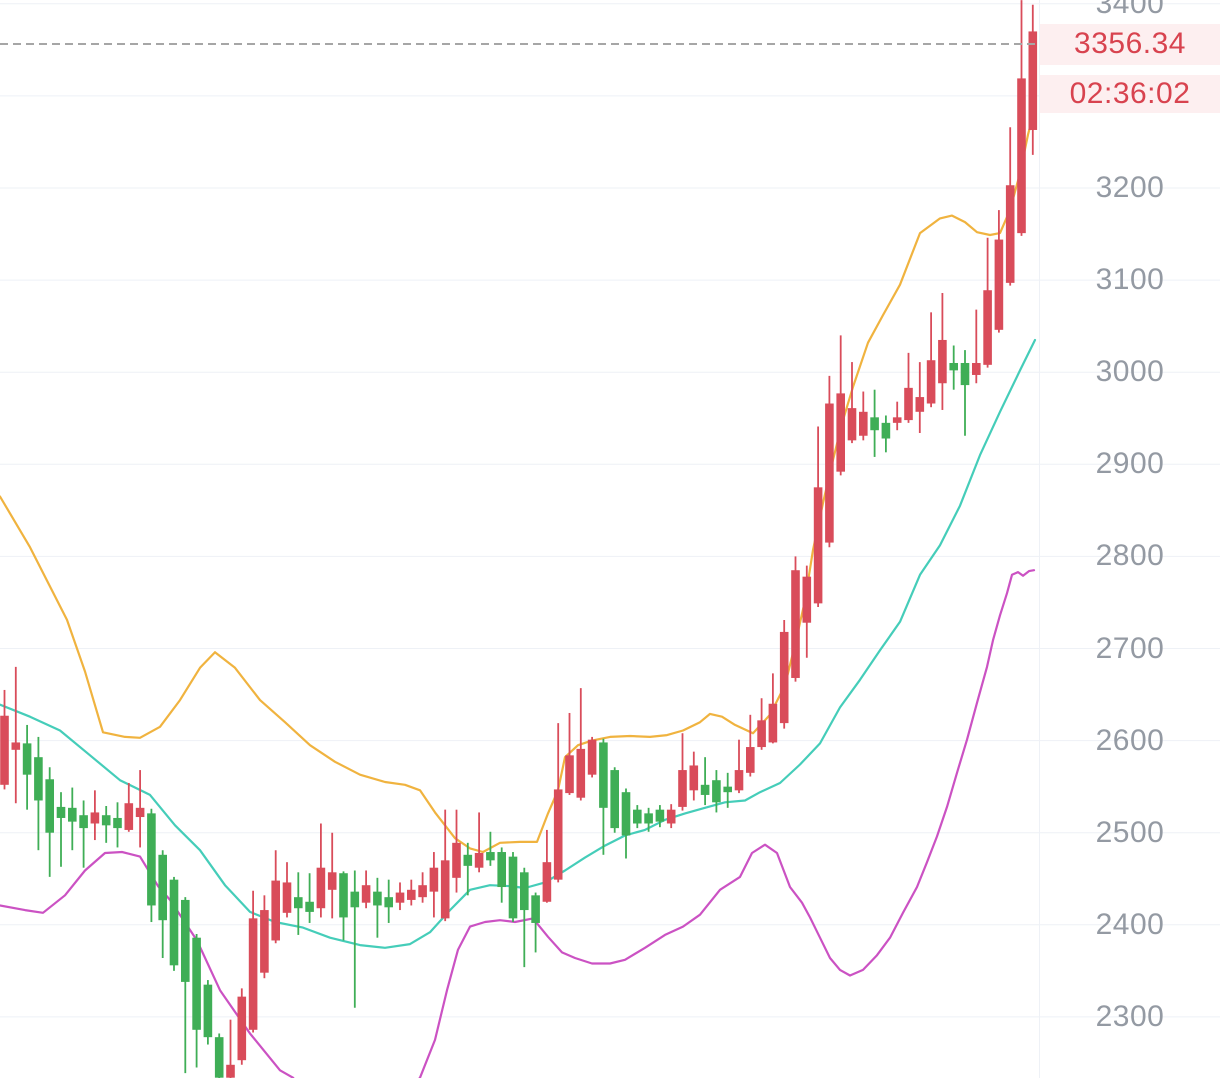 Image resolution: width=1220 pixels, height=1078 pixels. What do you see at coordinates (1130, 556) in the screenshot?
I see `y-axis-label: 2800` at bounding box center [1130, 556].